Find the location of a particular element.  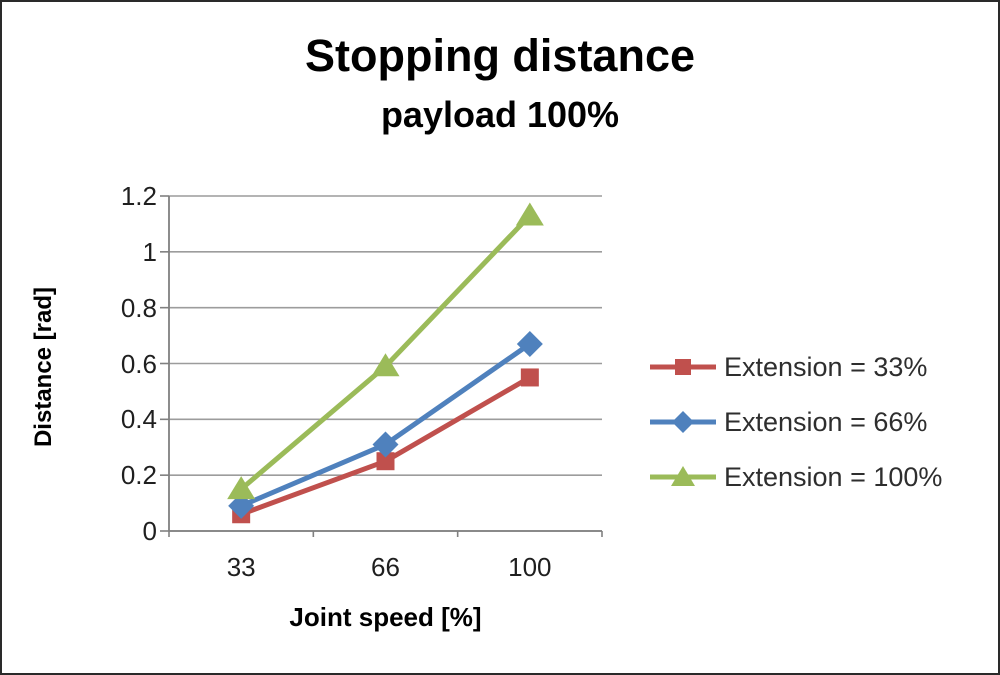

chart-subtitle: payload 100% is located at coordinates (500, 114).